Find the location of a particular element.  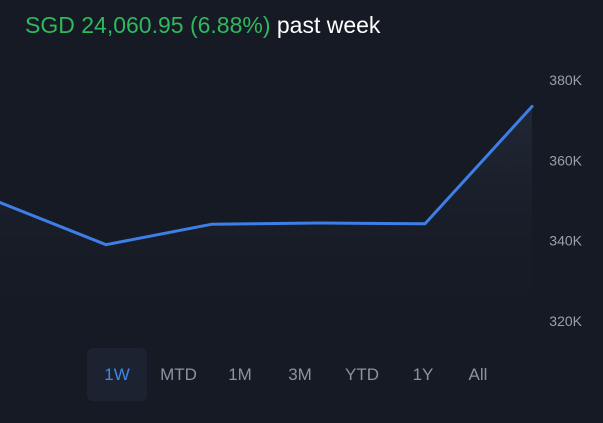

range-tab-mtd: MTD is located at coordinates (178, 374).